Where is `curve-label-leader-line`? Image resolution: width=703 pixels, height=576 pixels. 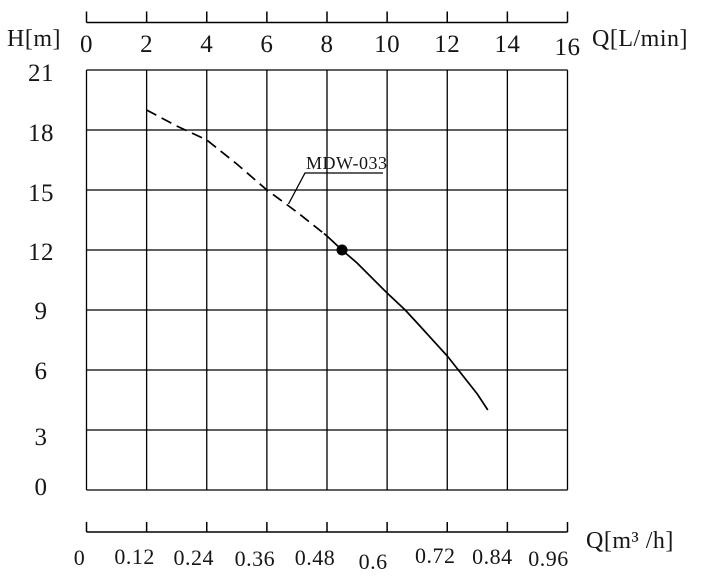 curve-label-leader-line is located at coordinates (335, 188).